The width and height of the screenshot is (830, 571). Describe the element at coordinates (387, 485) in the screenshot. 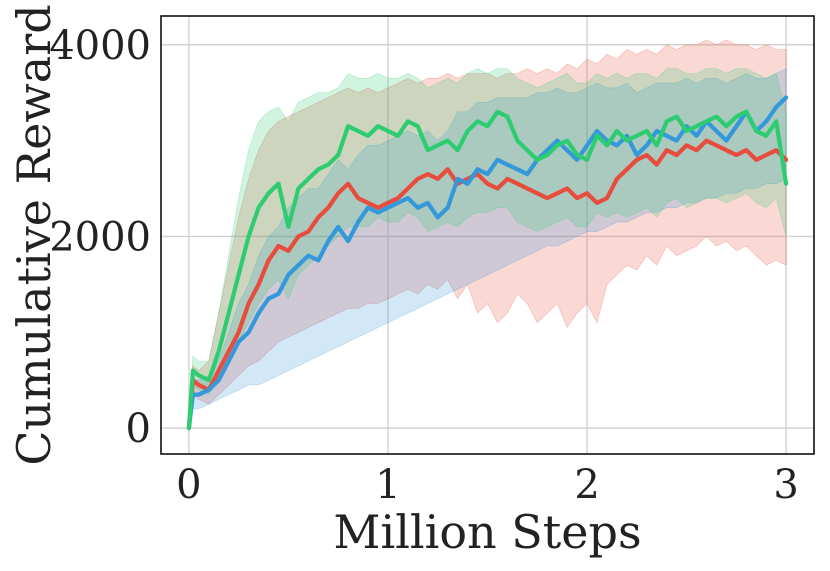

I see `x-tick-label-1: 1` at that location.